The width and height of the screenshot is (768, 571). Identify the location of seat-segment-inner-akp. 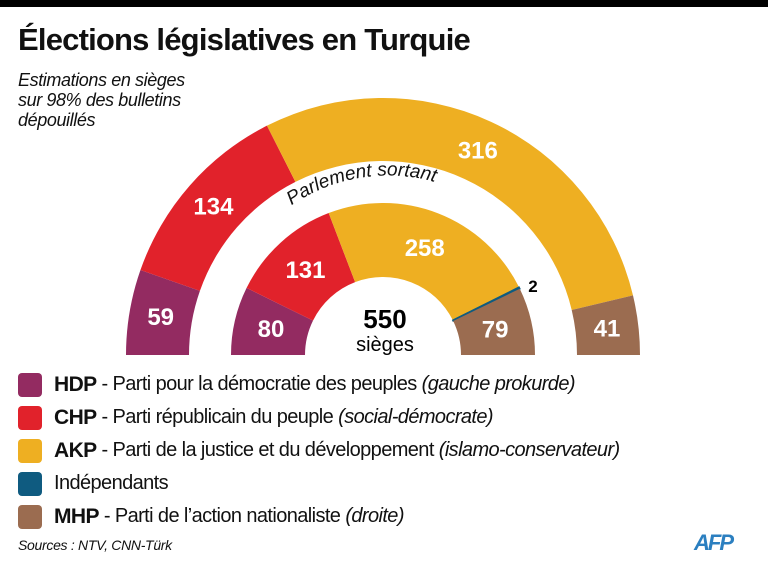
(424, 261).